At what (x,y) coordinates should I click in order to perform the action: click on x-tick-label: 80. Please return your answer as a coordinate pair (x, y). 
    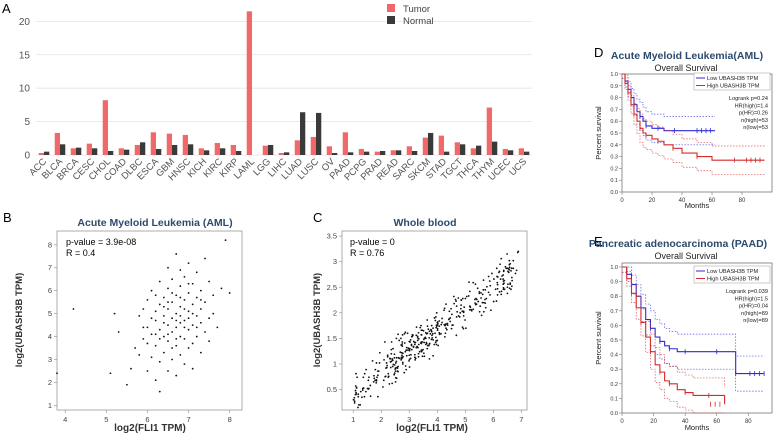
    Looking at the image, I should click on (748, 422).